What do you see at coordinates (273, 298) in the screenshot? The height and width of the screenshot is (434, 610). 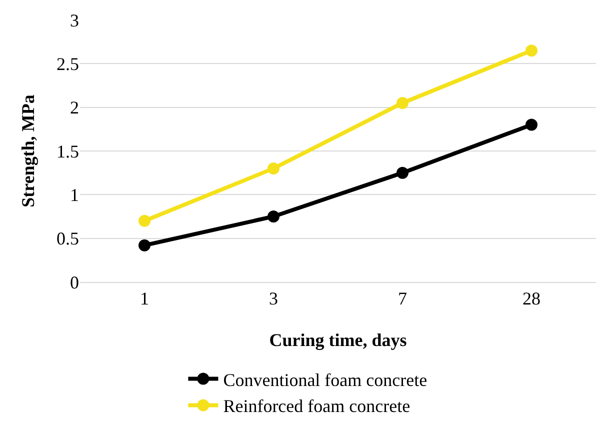 I see `x-tick-label: 3` at bounding box center [273, 298].